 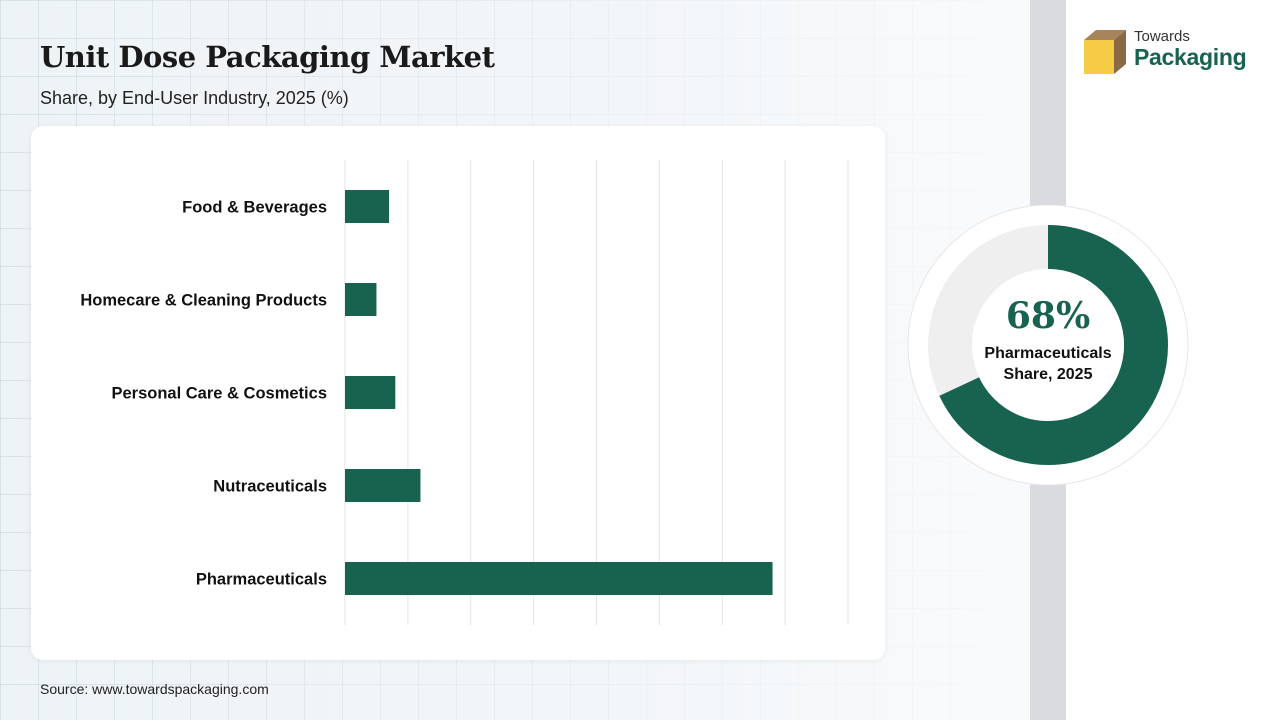 I want to click on category-label-homecare-cleaning-products: Homecare & Cleaning Products, so click(x=203, y=301).